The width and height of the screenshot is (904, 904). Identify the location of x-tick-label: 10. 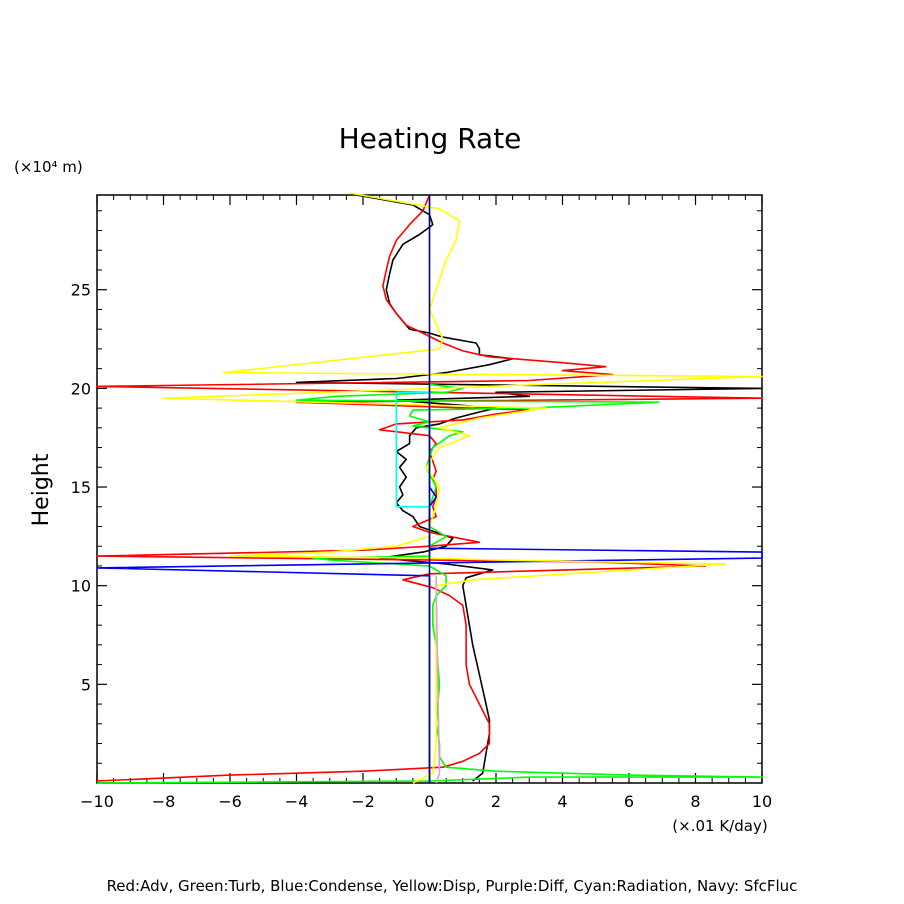
(762, 801).